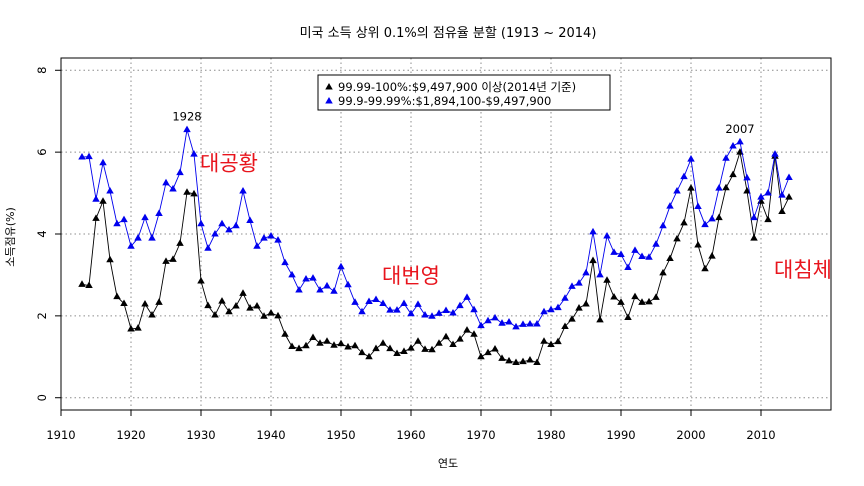 The image size is (864, 486). Describe the element at coordinates (270, 435) in the screenshot. I see `x-tick-label: 1940` at that location.